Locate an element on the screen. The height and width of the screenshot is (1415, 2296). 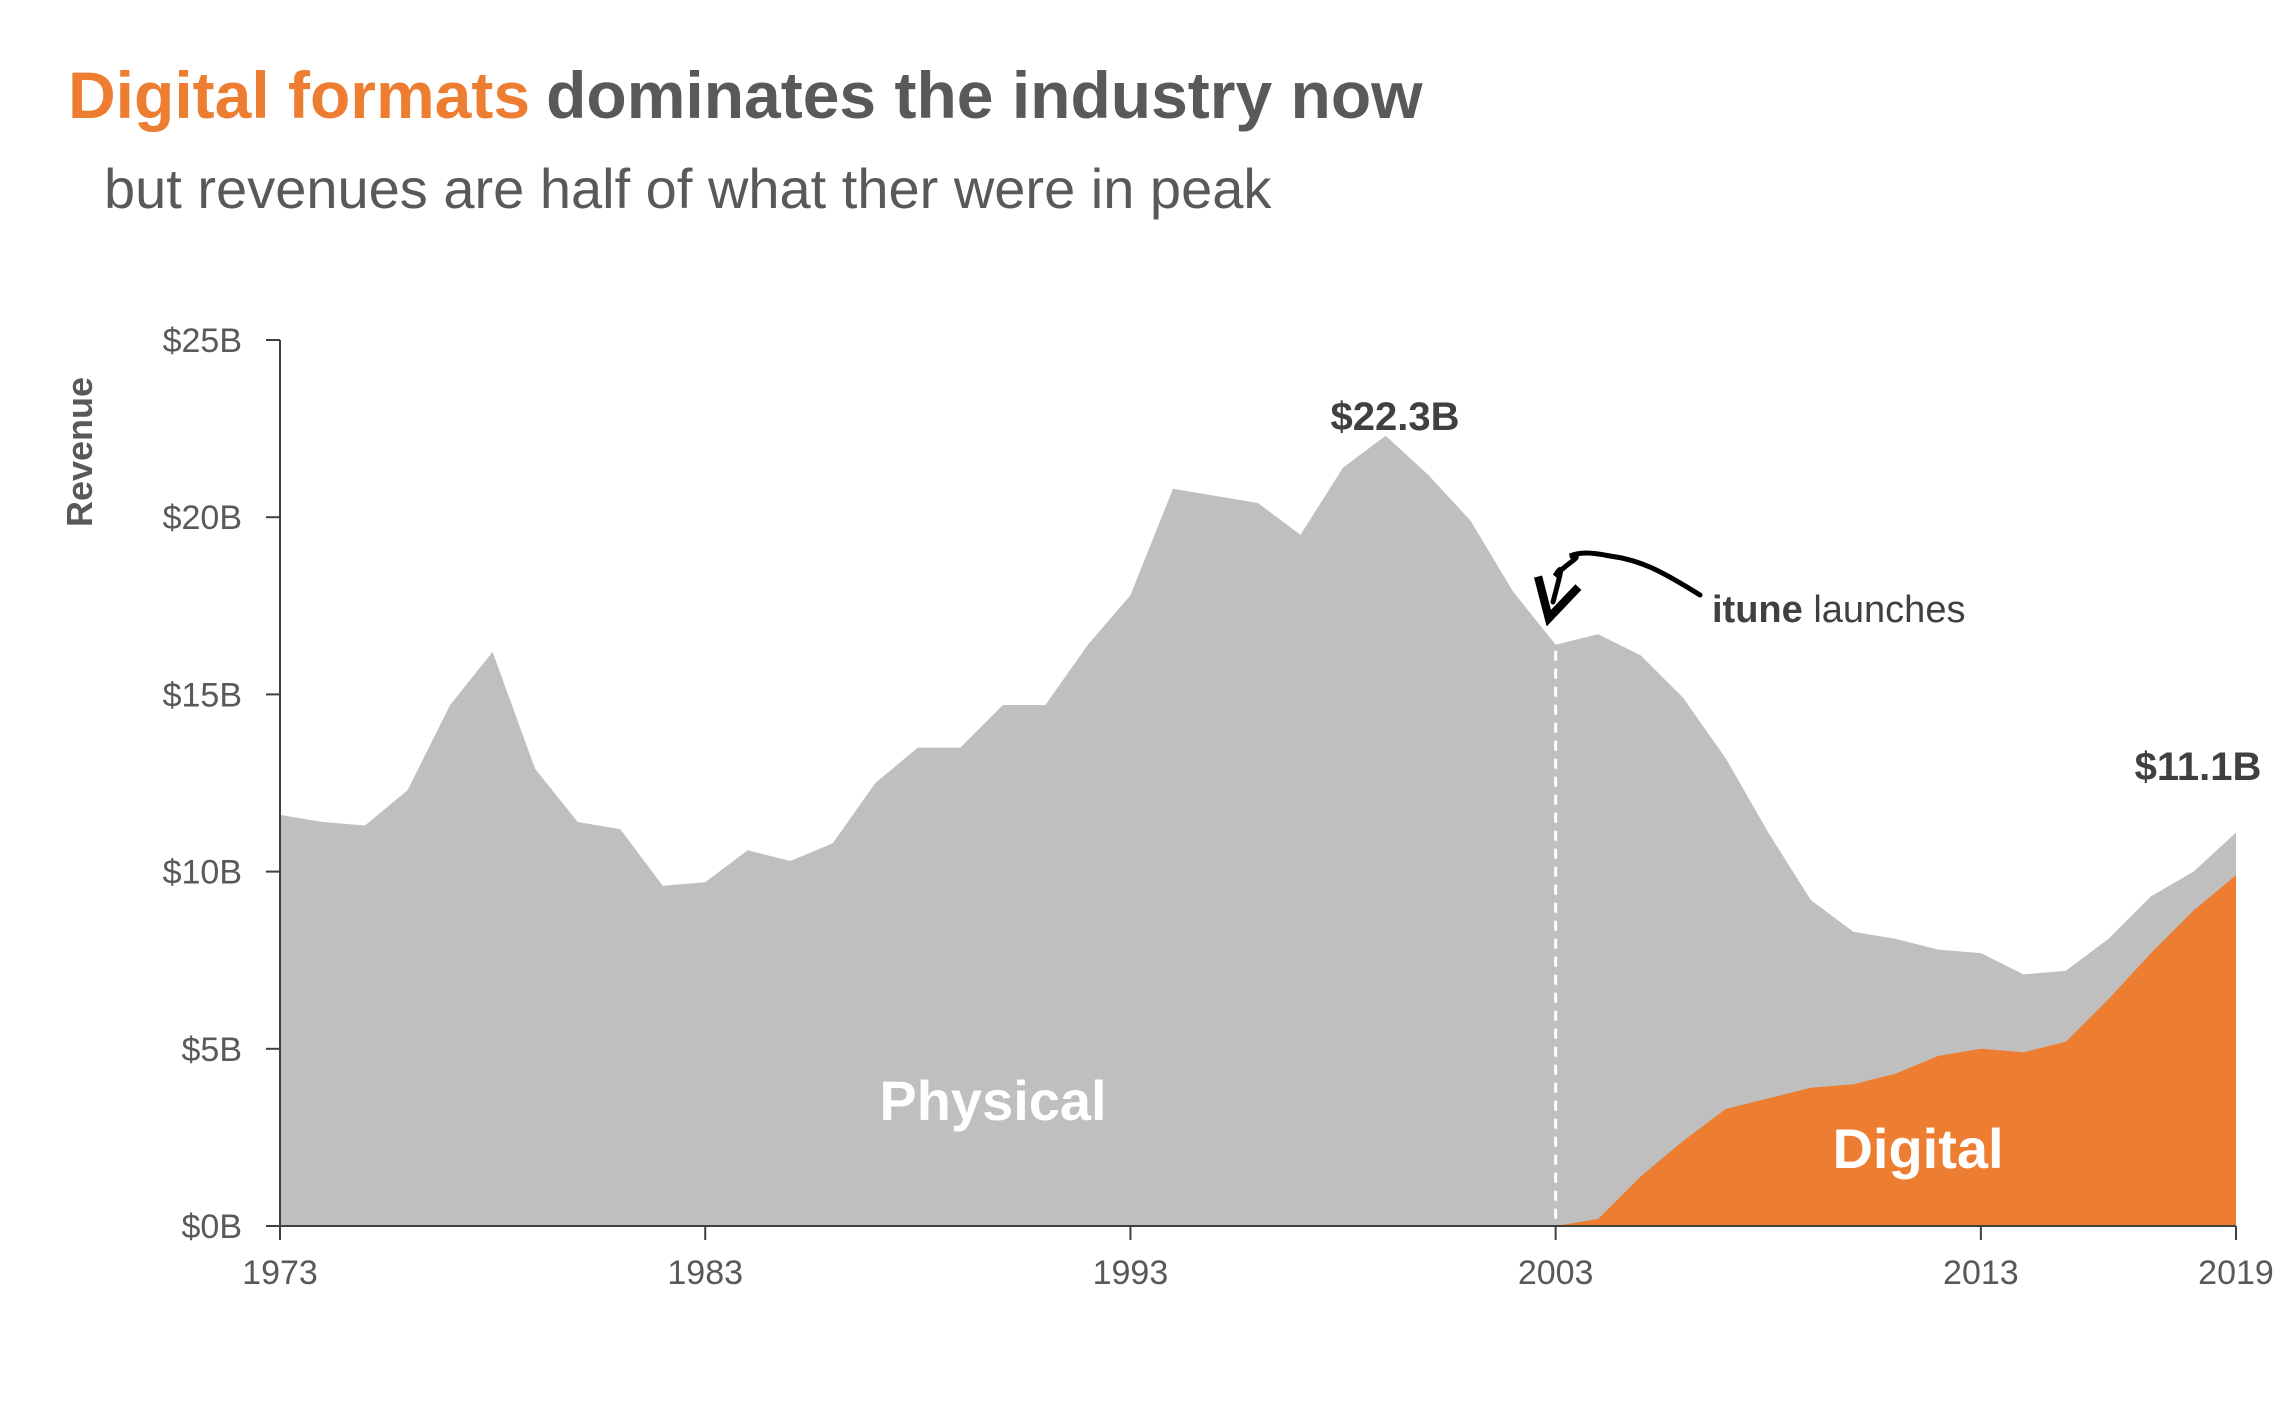
event-annotation-rest: launches is located at coordinates (1884, 610).